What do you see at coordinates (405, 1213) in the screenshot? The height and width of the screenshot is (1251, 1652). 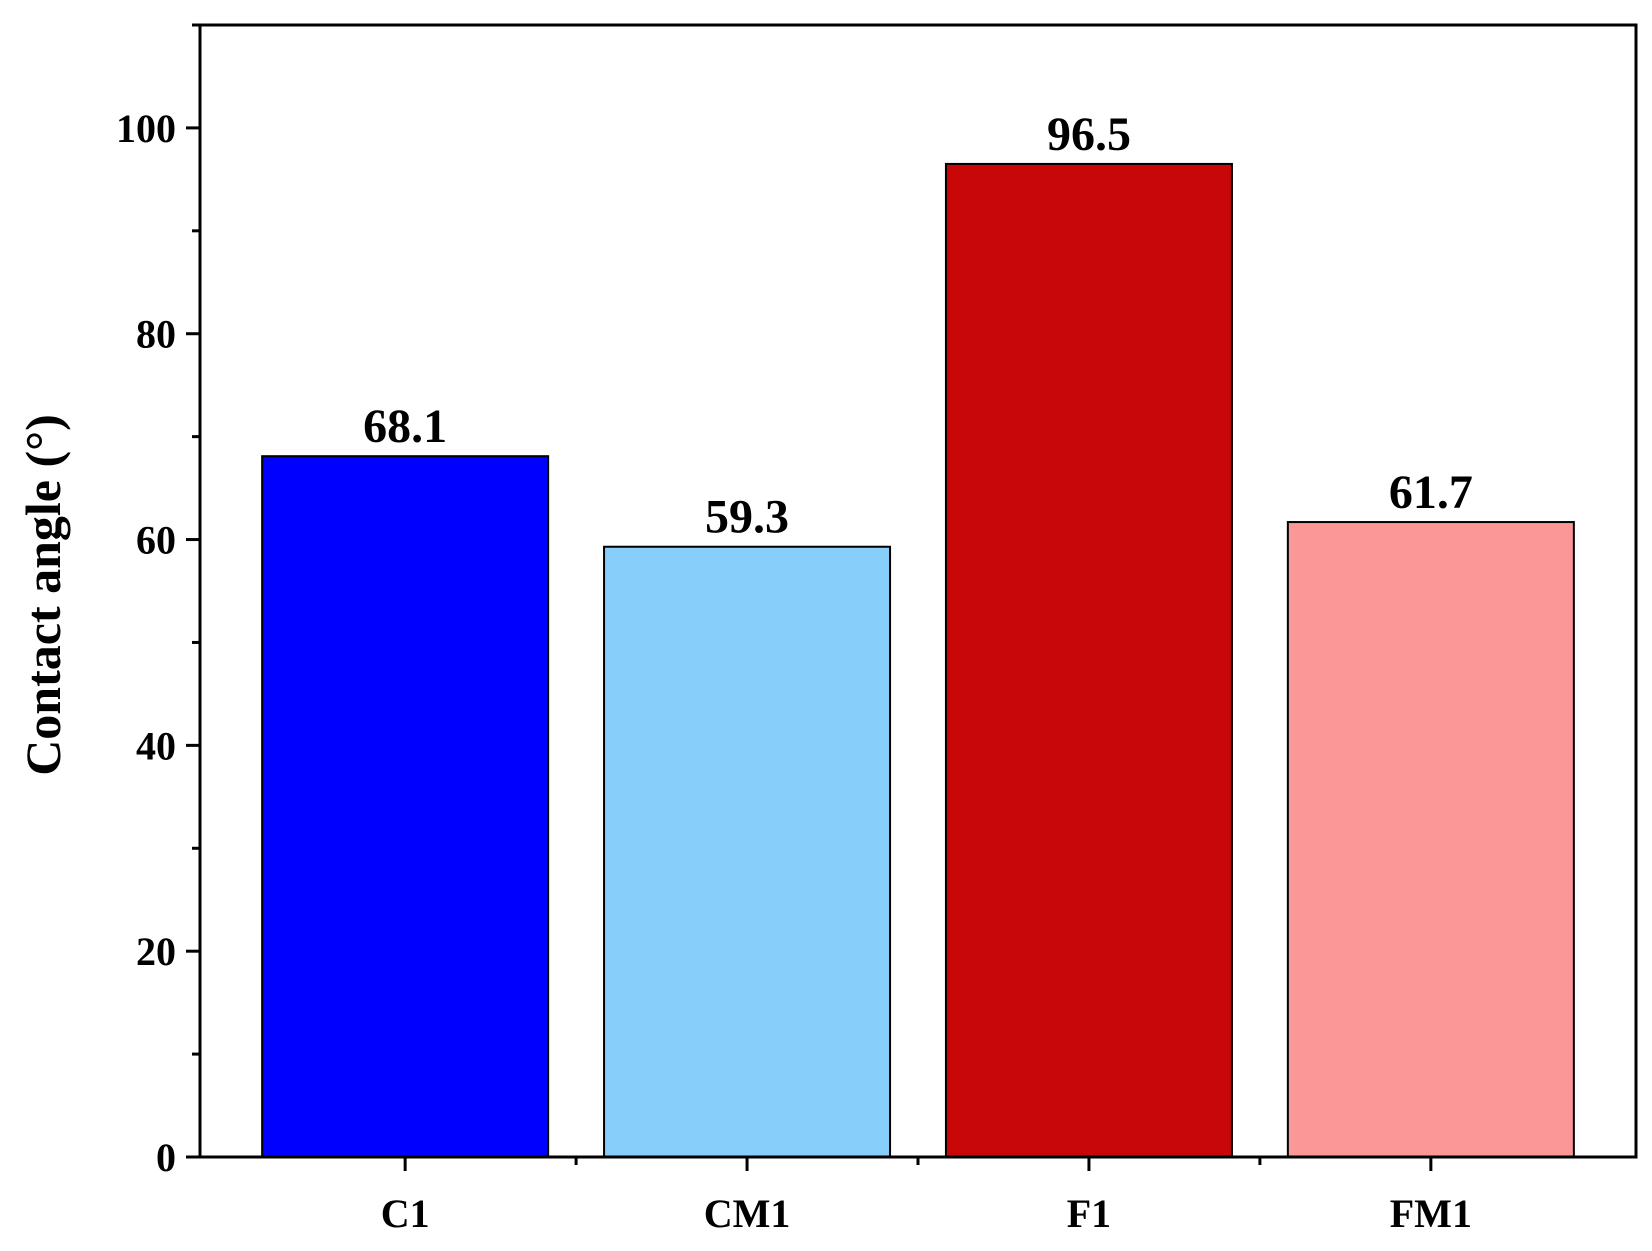 I see `x-tick-label-c1: C1` at bounding box center [405, 1213].